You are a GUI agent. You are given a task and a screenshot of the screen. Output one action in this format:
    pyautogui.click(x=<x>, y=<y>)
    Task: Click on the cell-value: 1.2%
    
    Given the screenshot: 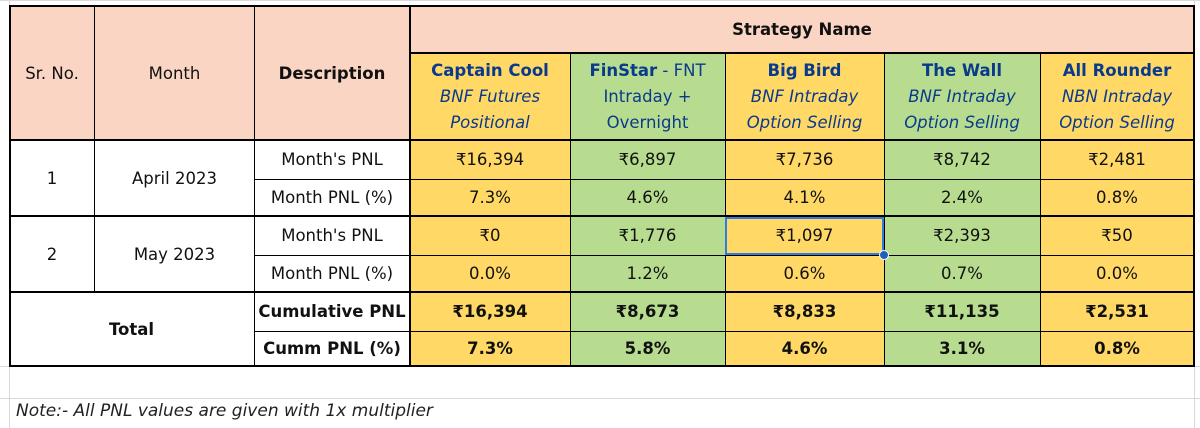 What is the action you would take?
    pyautogui.click(x=647, y=273)
    